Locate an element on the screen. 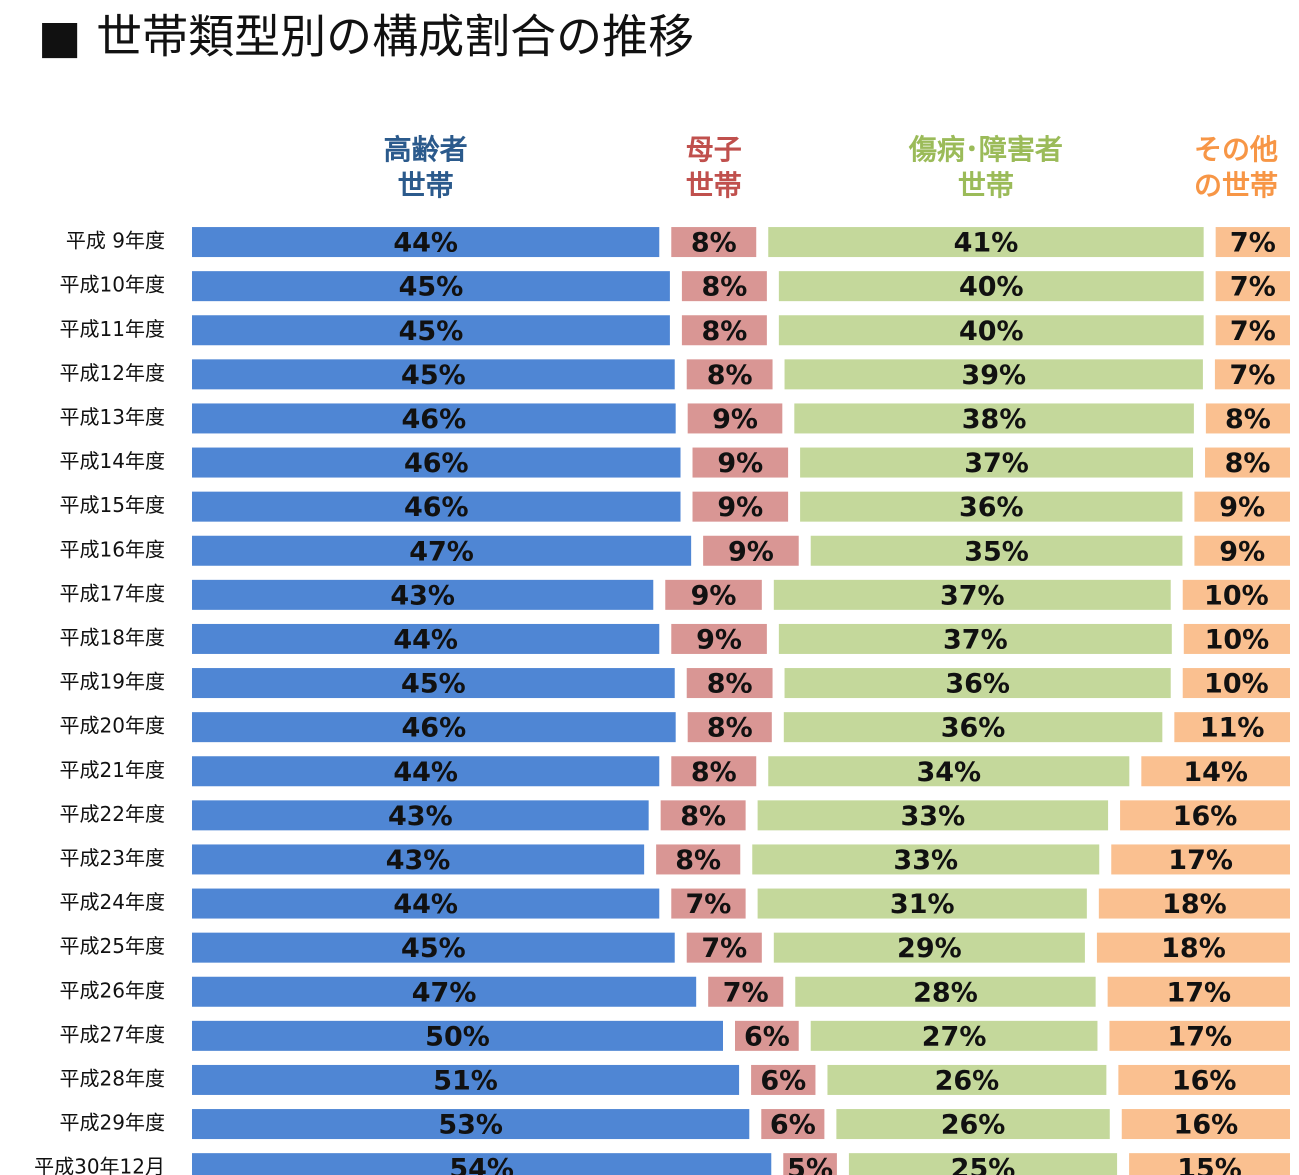  value-label: 28% is located at coordinates (945, 992).